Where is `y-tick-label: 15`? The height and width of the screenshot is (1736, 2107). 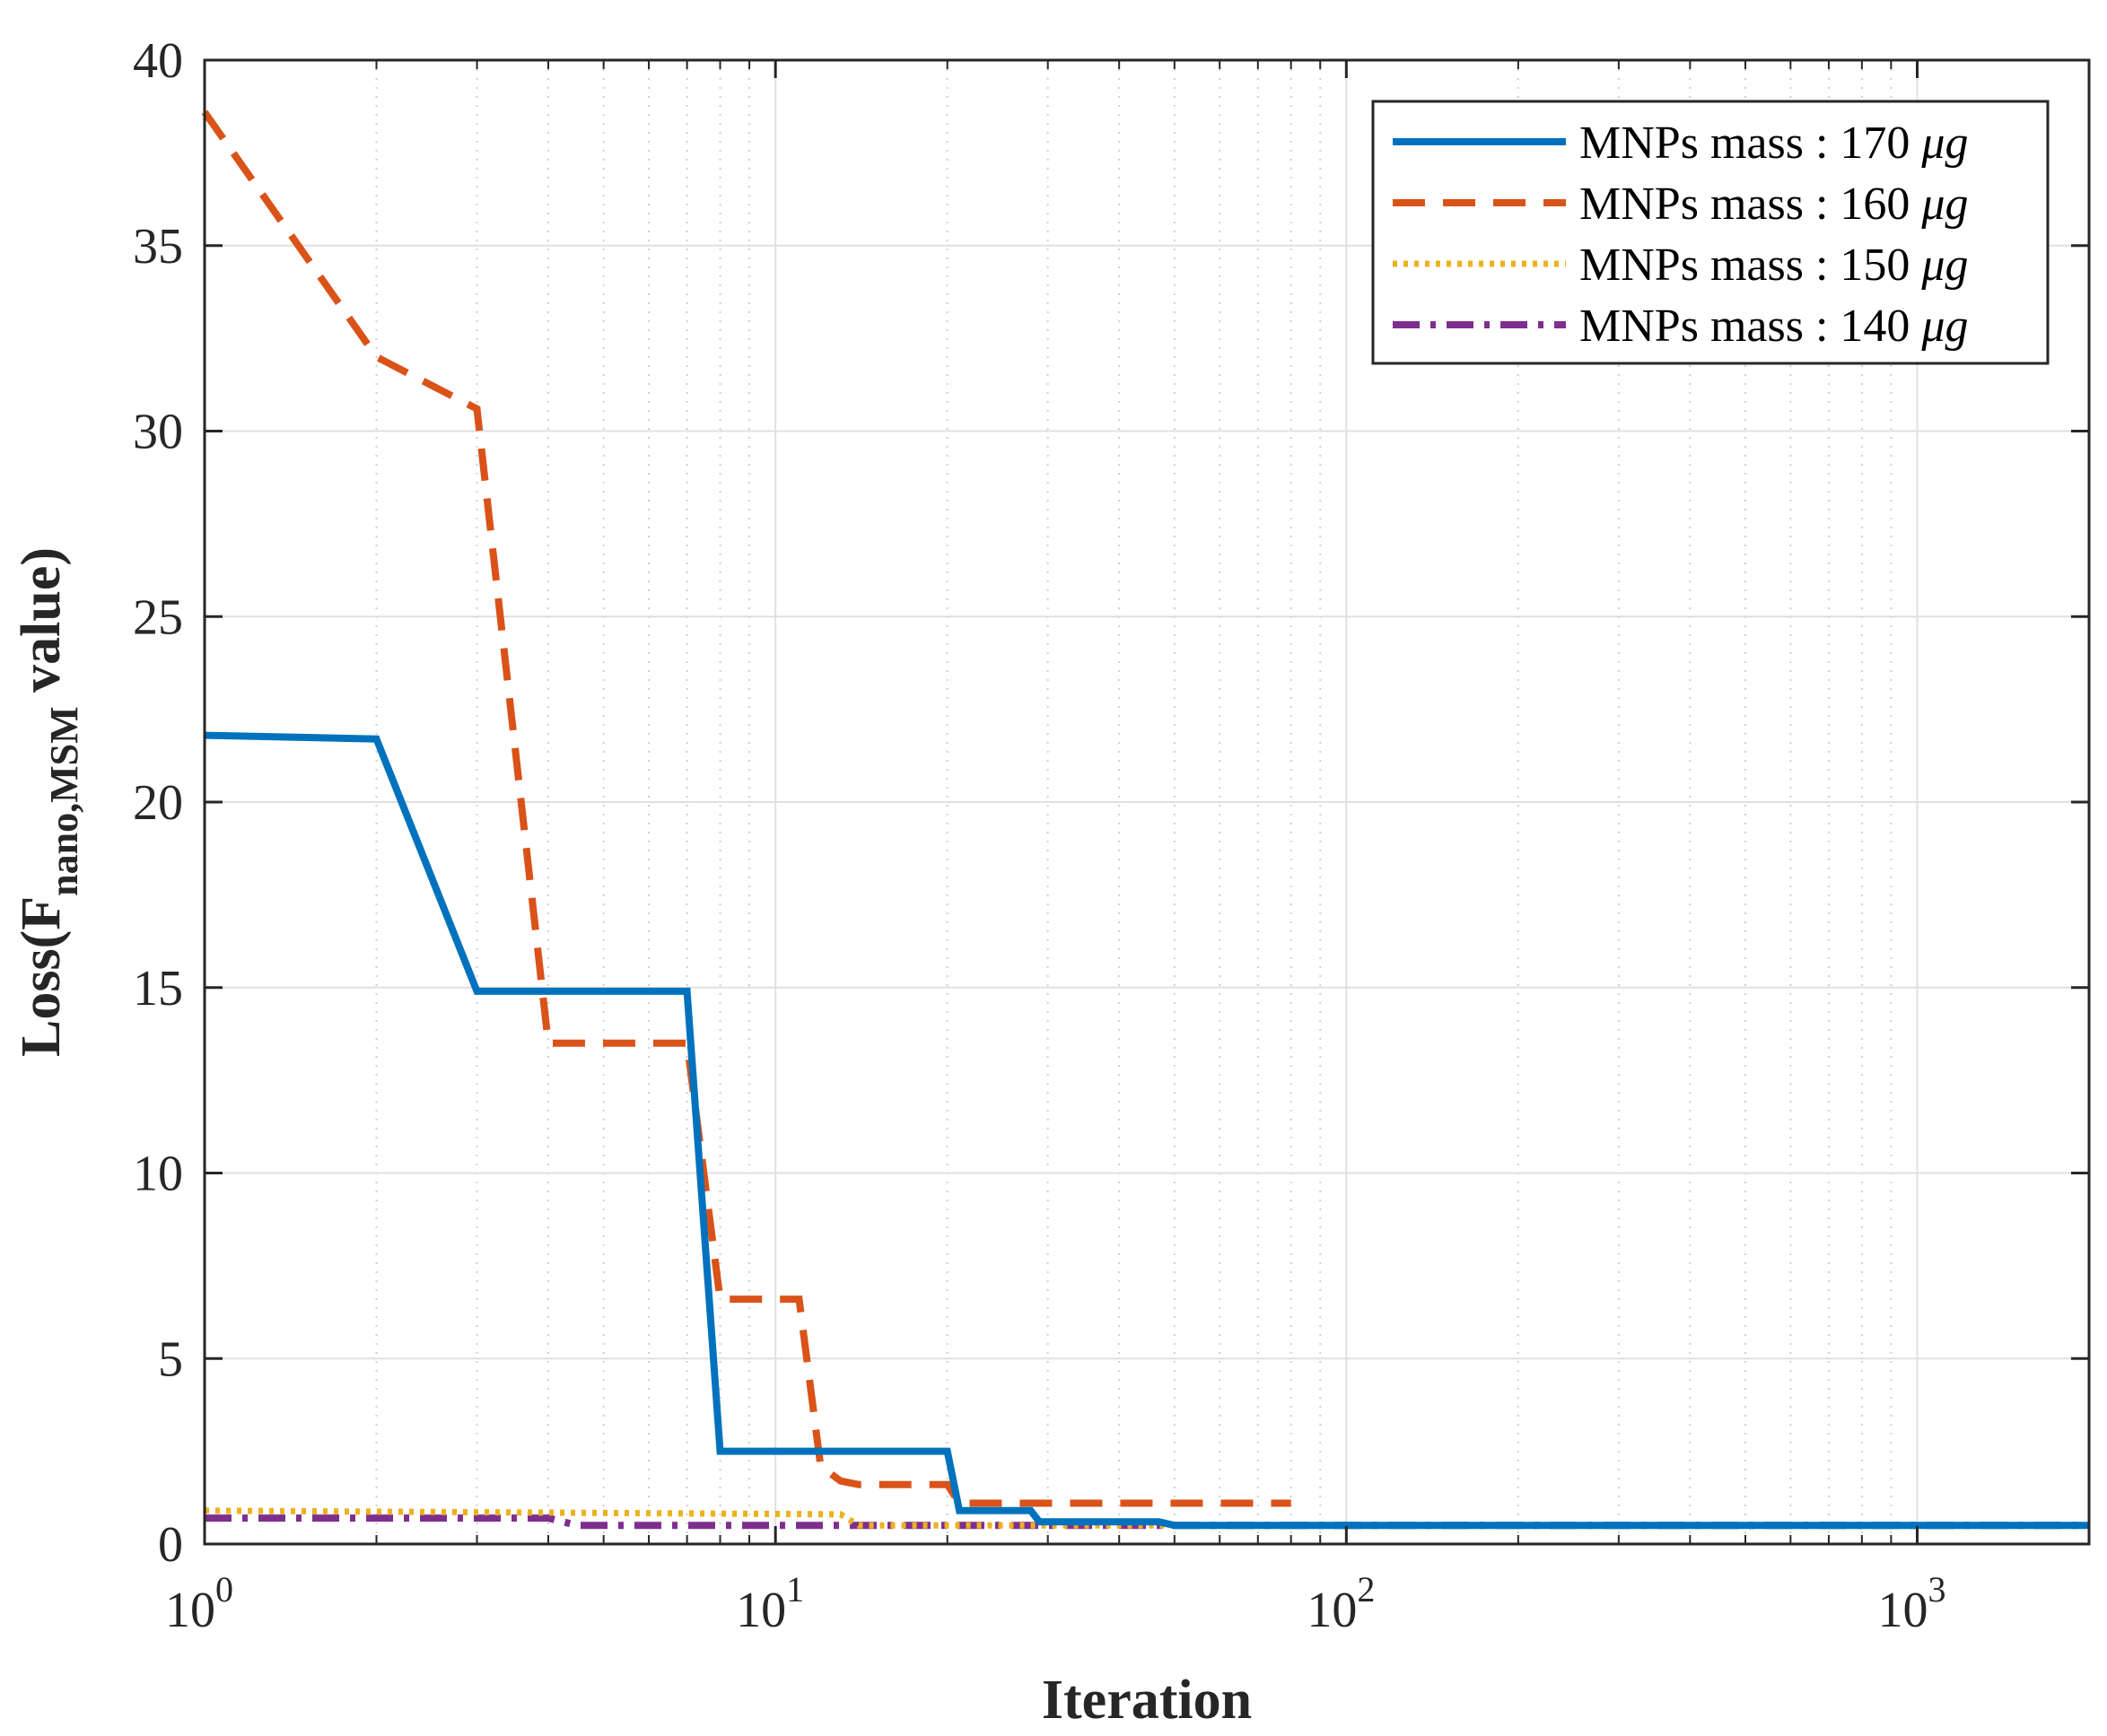
y-tick-label: 15 is located at coordinates (158, 989).